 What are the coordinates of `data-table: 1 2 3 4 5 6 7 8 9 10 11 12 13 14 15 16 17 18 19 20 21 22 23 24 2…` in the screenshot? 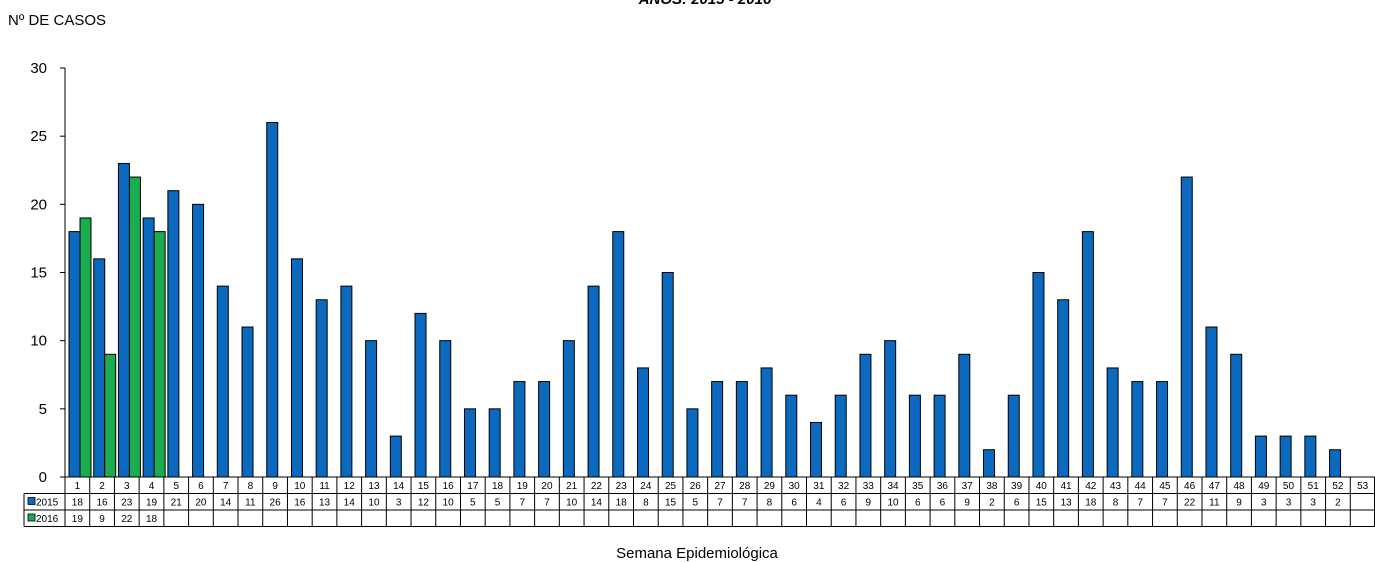 It's located at (699, 501).